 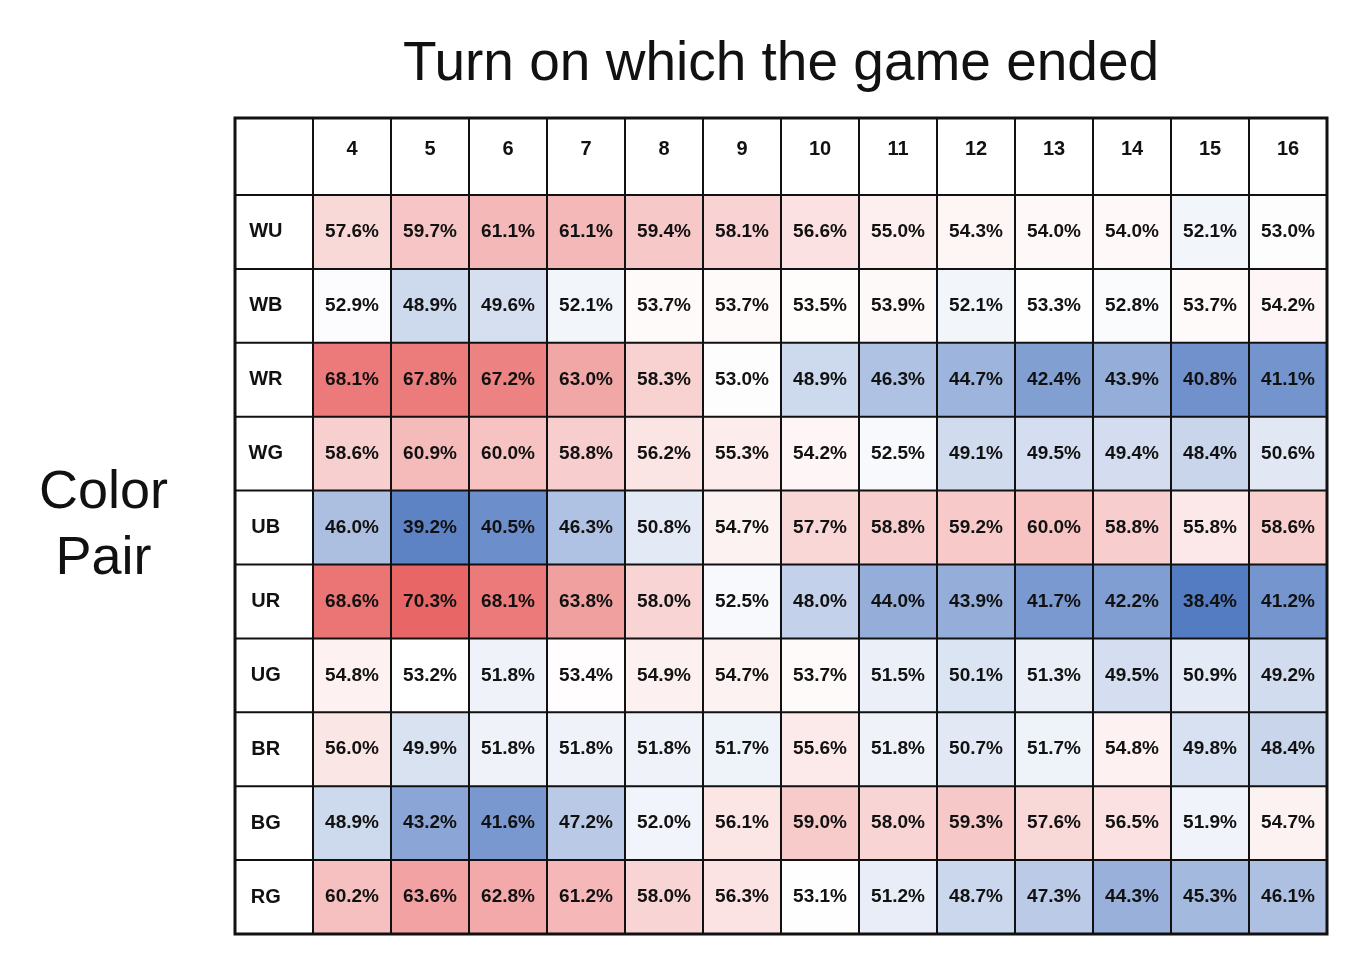 What do you see at coordinates (820, 526) in the screenshot?
I see `data-label: 57.7%` at bounding box center [820, 526].